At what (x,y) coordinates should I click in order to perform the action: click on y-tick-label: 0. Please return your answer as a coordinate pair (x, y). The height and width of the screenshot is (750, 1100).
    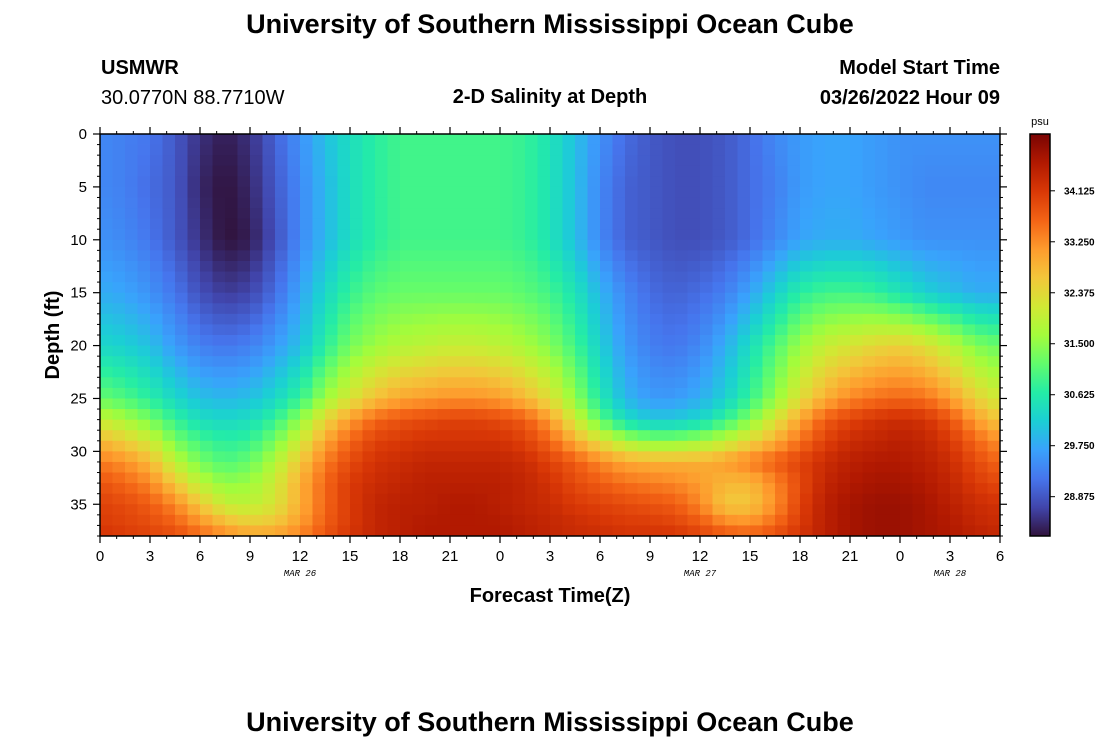
    Looking at the image, I should click on (83, 134).